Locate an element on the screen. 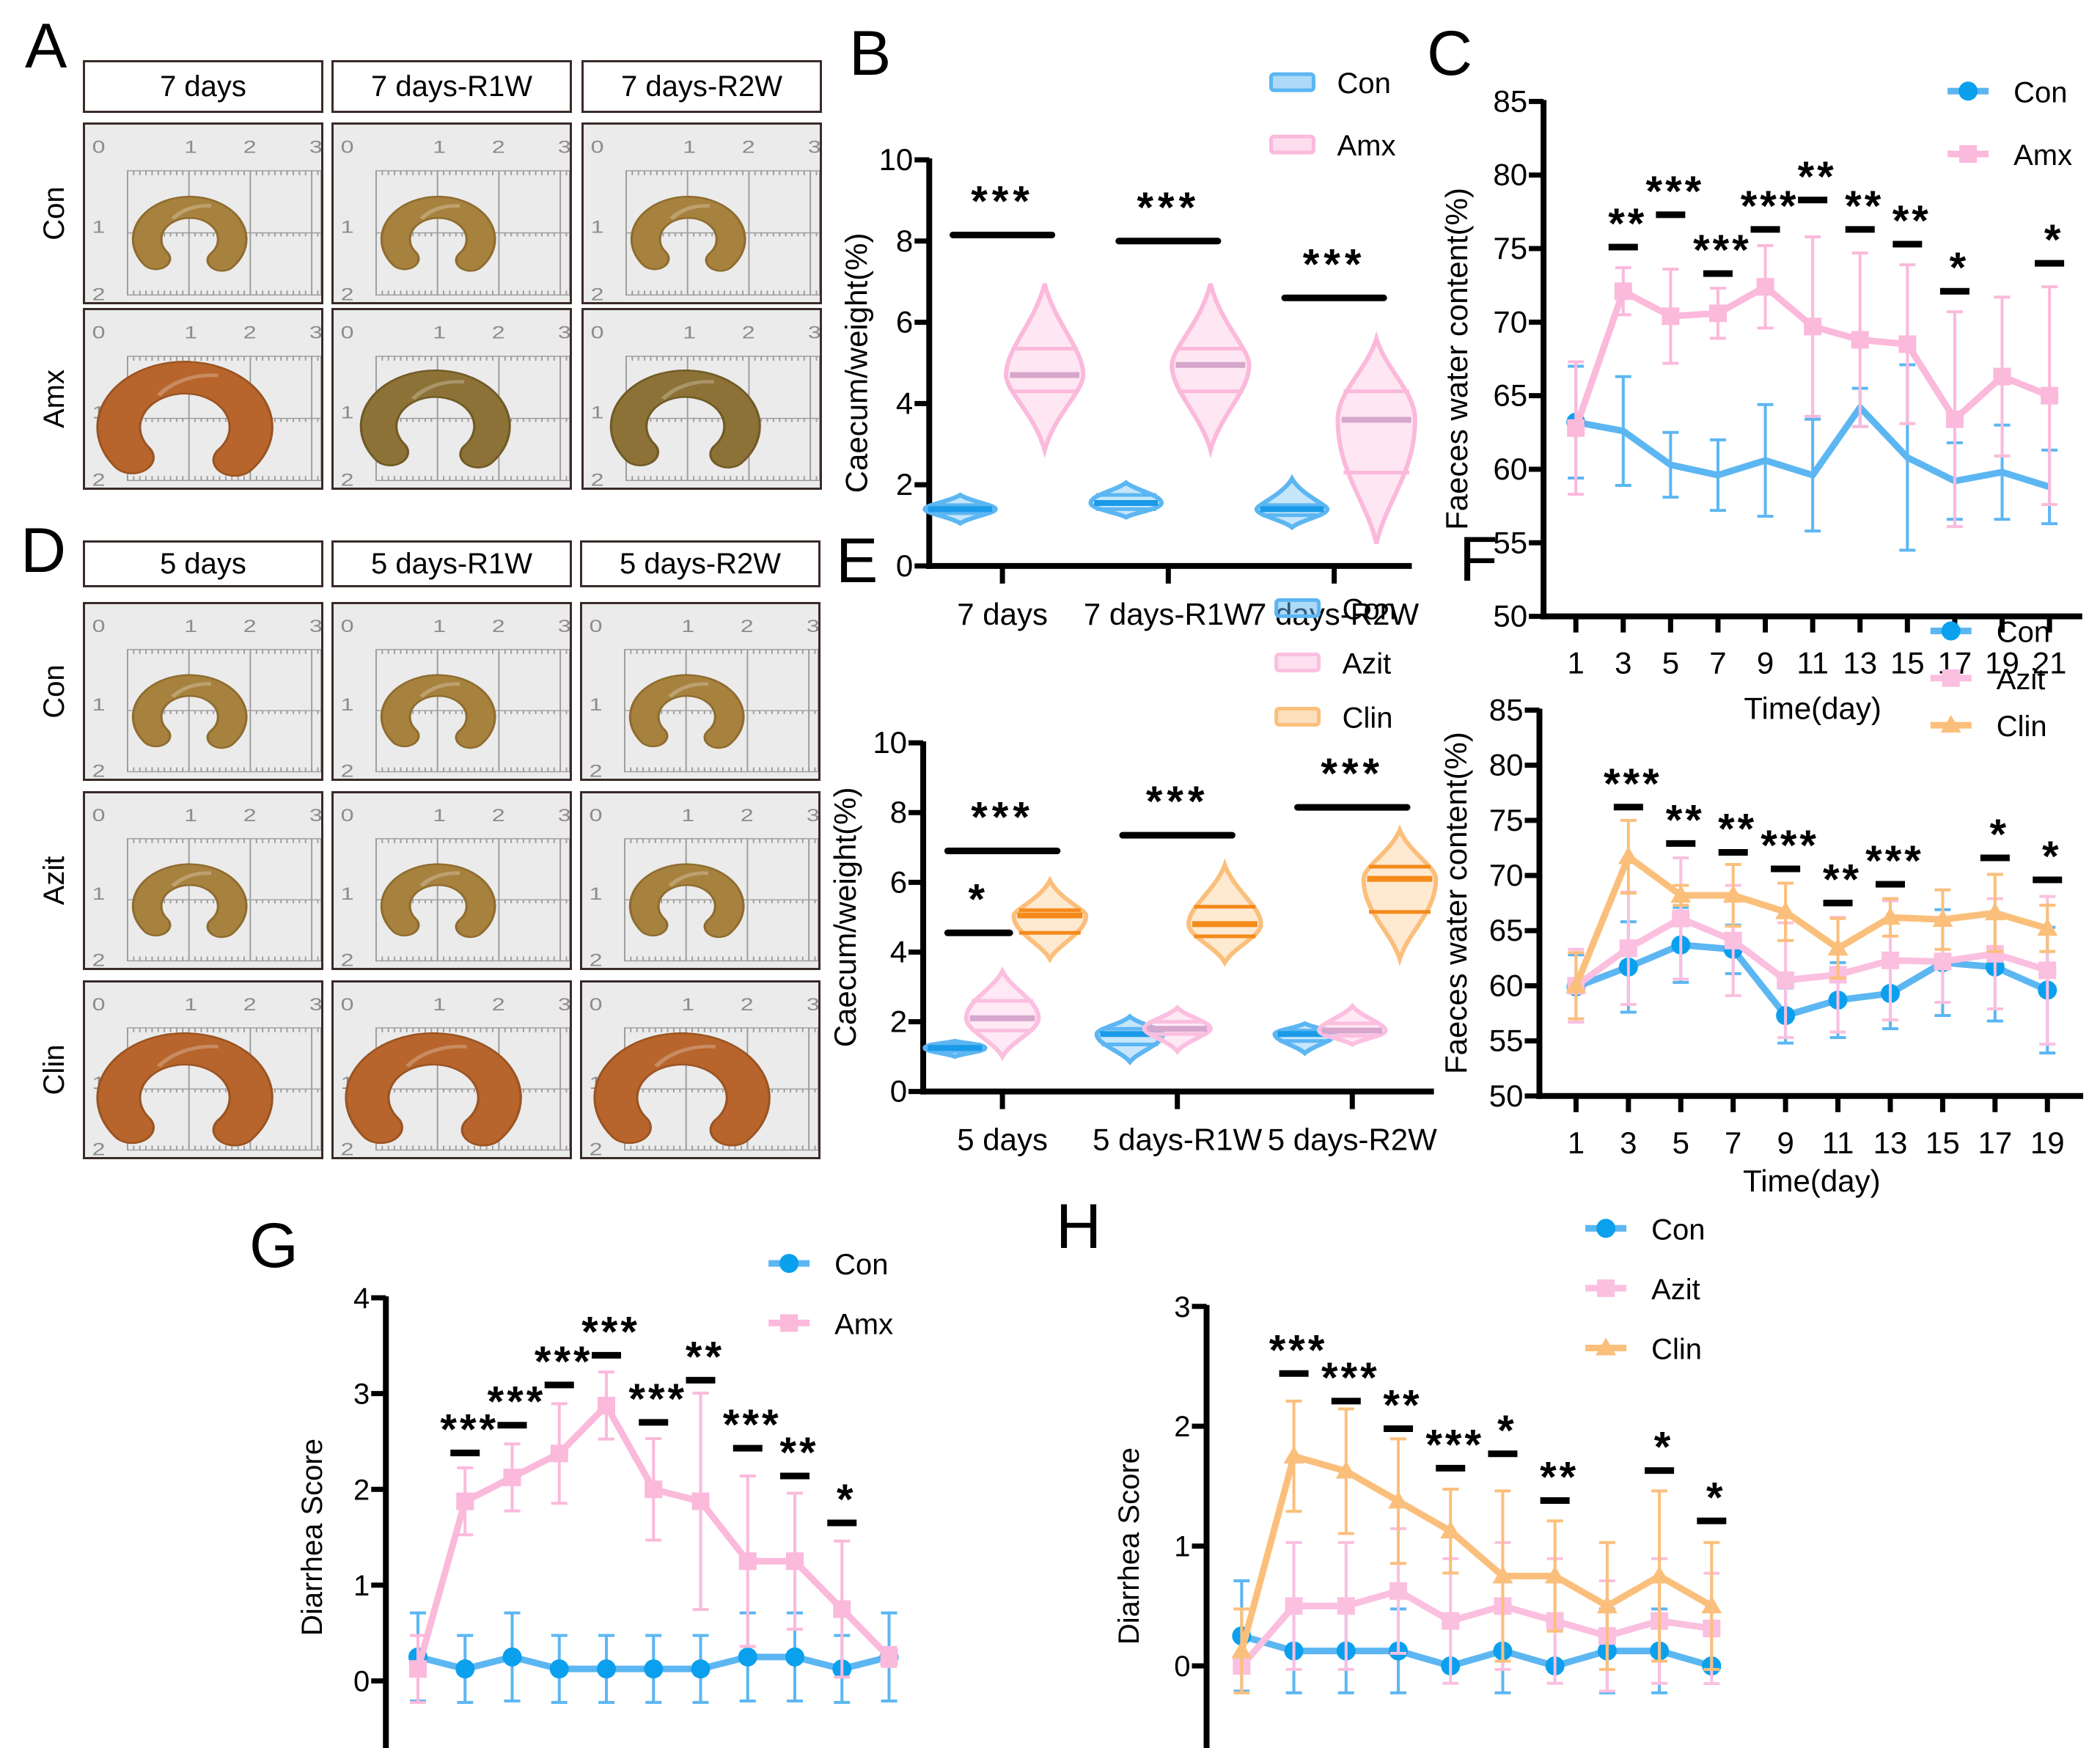  y-tick-label: 10 is located at coordinates (896, 159).